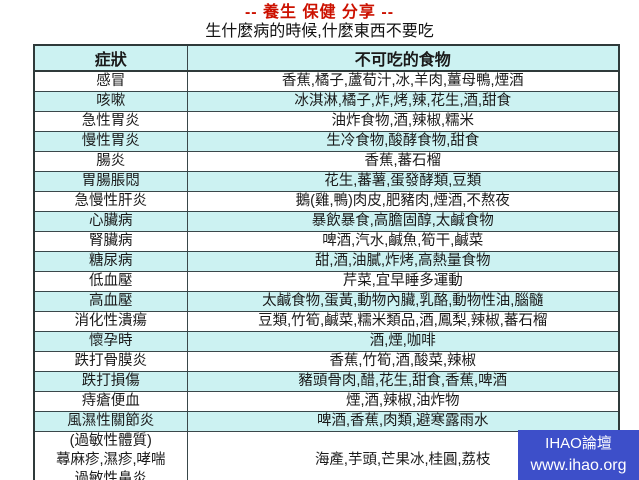  I want to click on foods-cell: 豬頭骨肉,醋,花生,甜食,香蕉,啤酒, so click(403, 381).